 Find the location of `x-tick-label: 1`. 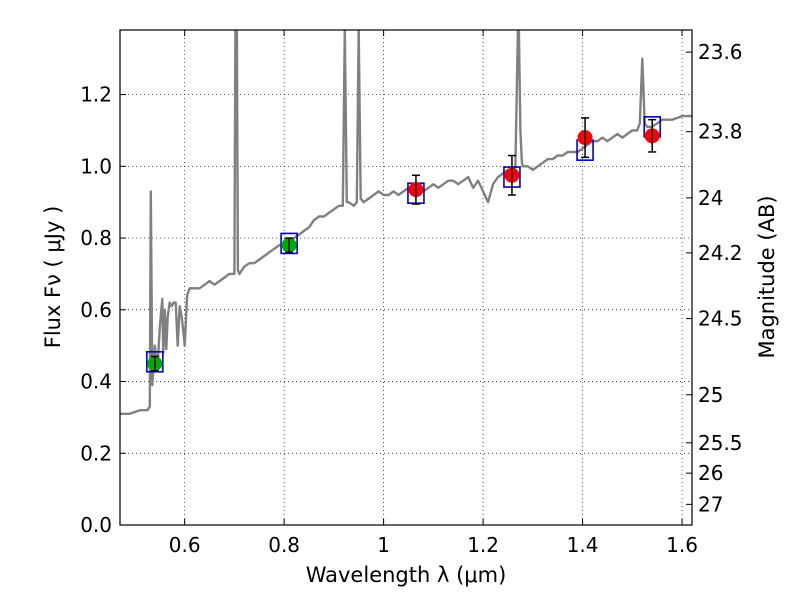

x-tick-label: 1 is located at coordinates (383, 545).